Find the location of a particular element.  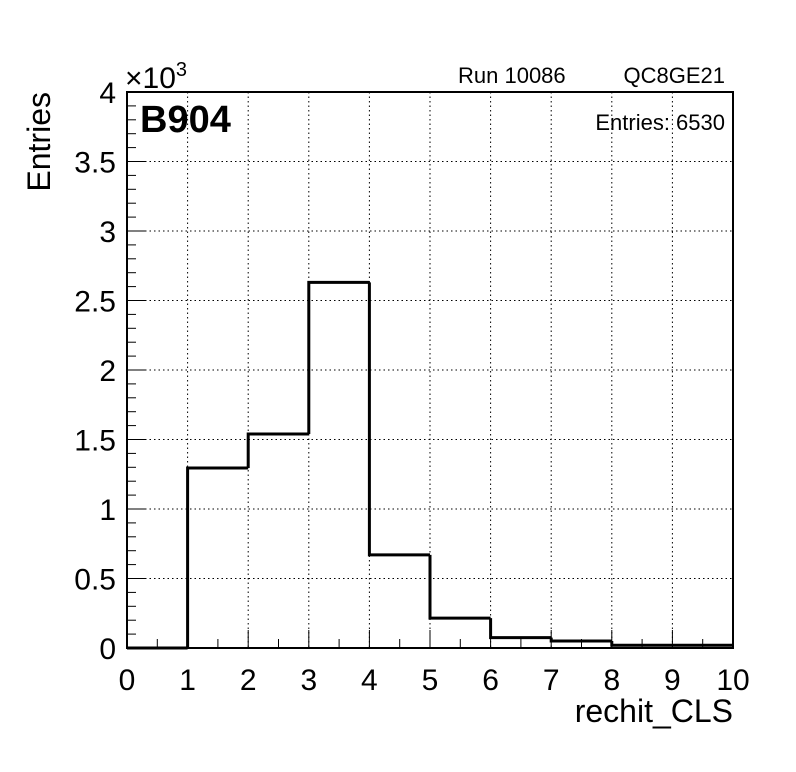

y-tick-label: 1 is located at coordinates (107, 510).